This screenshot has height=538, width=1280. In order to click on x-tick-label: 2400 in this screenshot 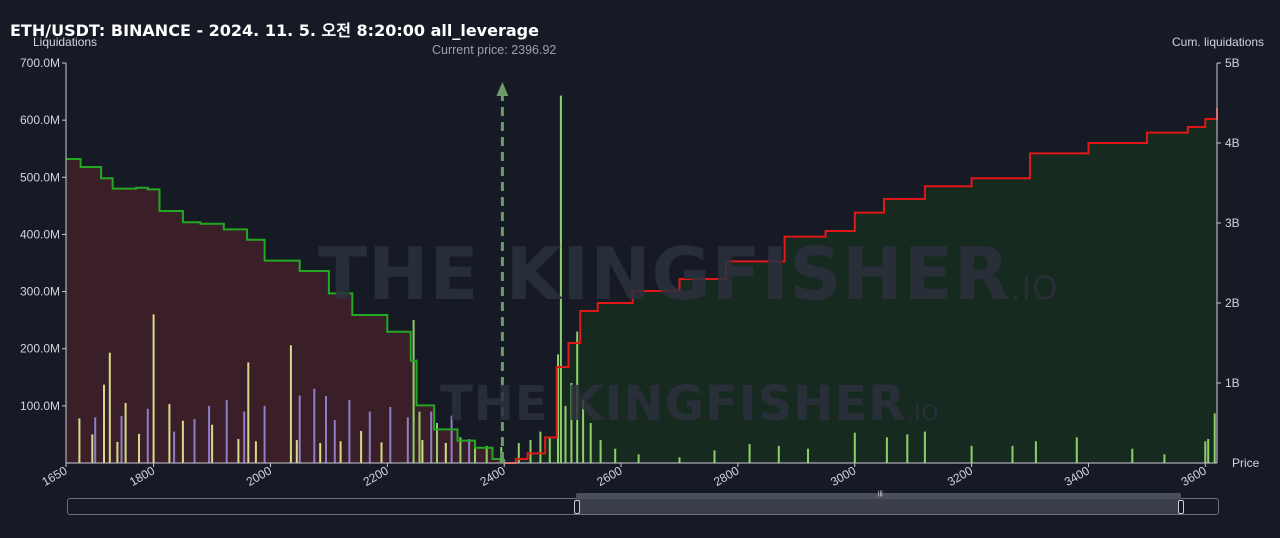, I will do `click(493, 476)`.